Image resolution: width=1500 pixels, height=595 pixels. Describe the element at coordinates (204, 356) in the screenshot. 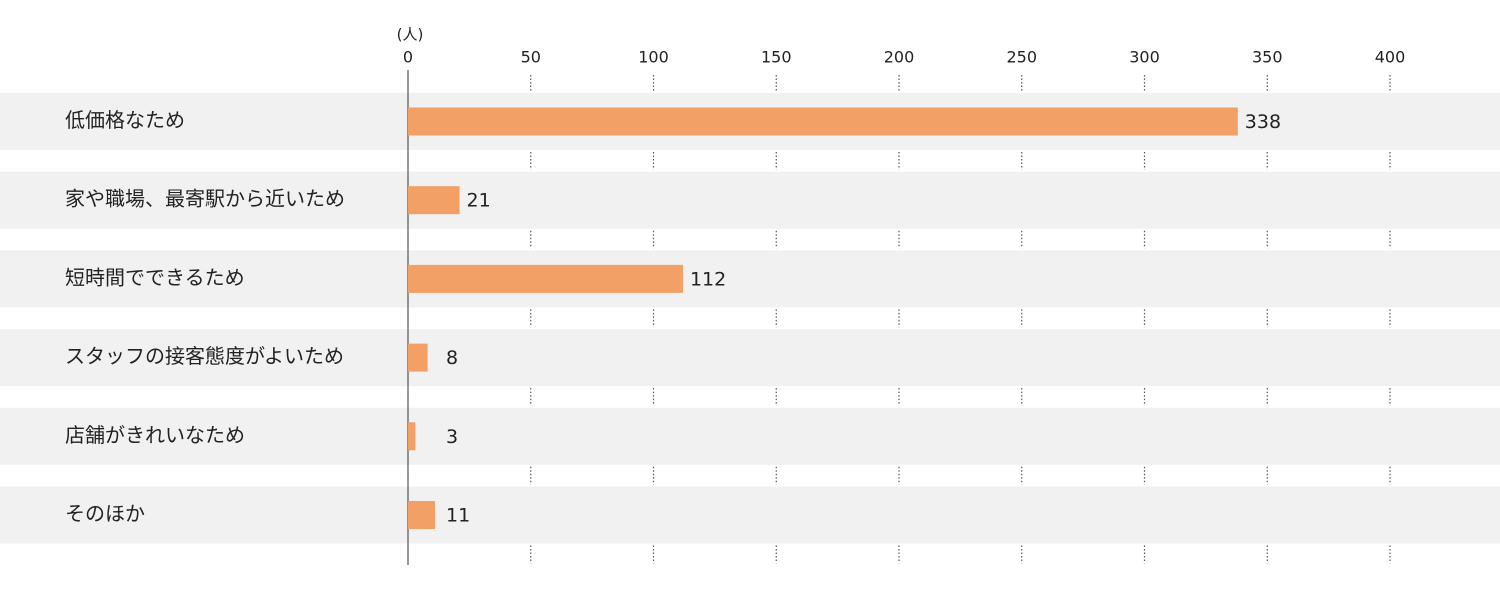

I see `category-label: スタッフの接客態度がよいため` at that location.